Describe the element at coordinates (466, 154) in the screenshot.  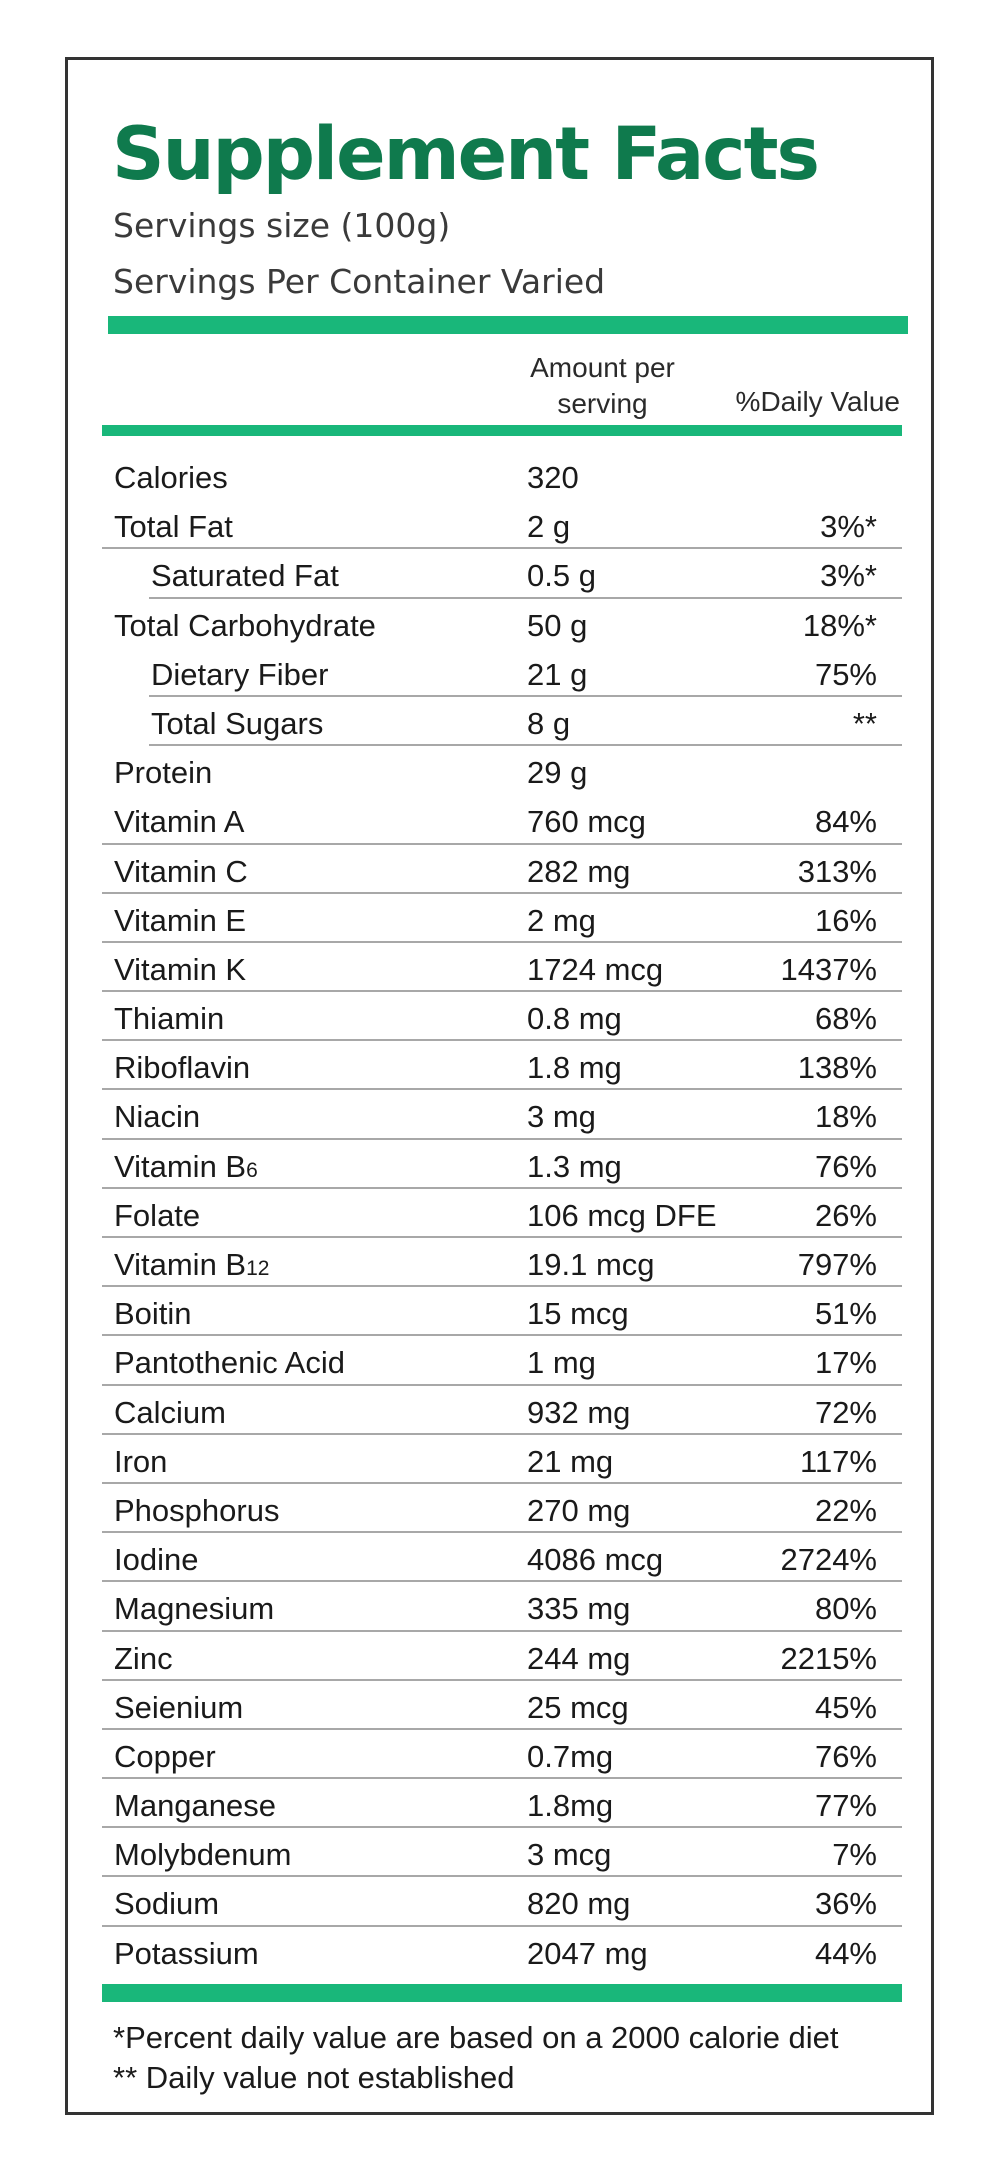
I see `label-title: Supplement Facts` at that location.